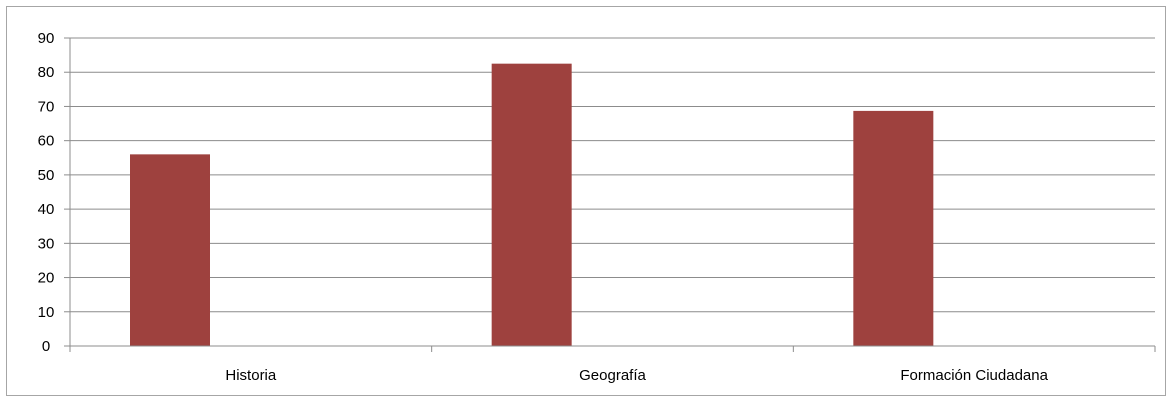  Describe the element at coordinates (46, 106) in the screenshot. I see `y-tick-label: 70` at that location.